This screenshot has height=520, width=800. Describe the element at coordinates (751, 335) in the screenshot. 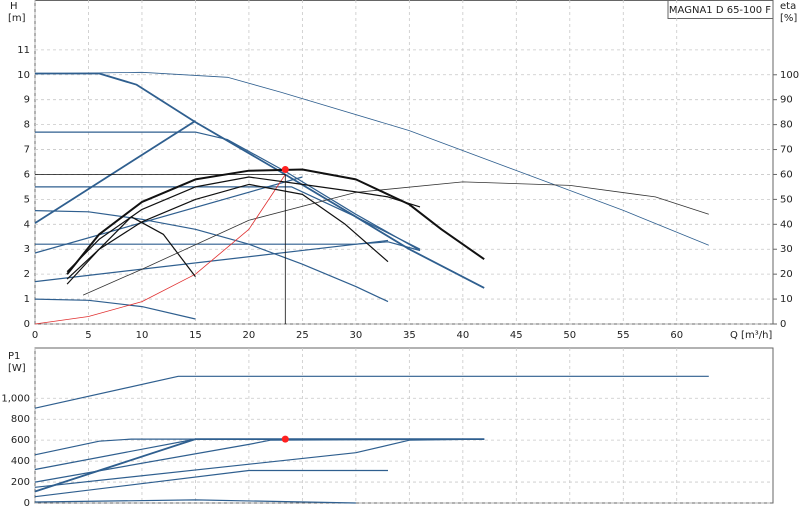

I see `x-label: Q [m³/h]` at that location.